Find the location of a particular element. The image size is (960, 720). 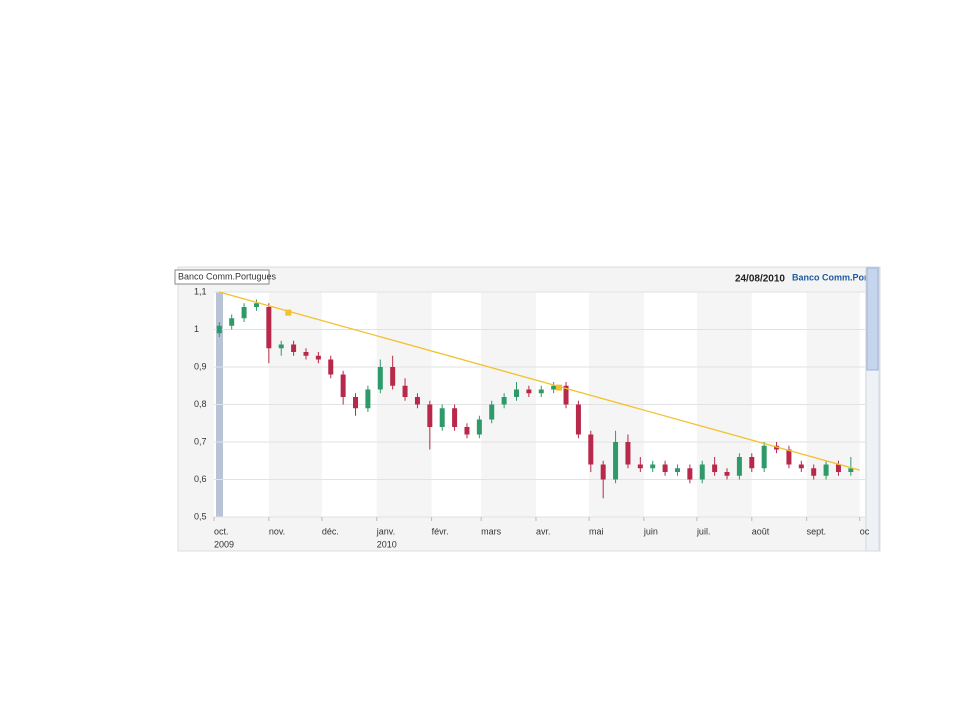

instrument-label: Banco Comm.Portugues is located at coordinates (227, 276).